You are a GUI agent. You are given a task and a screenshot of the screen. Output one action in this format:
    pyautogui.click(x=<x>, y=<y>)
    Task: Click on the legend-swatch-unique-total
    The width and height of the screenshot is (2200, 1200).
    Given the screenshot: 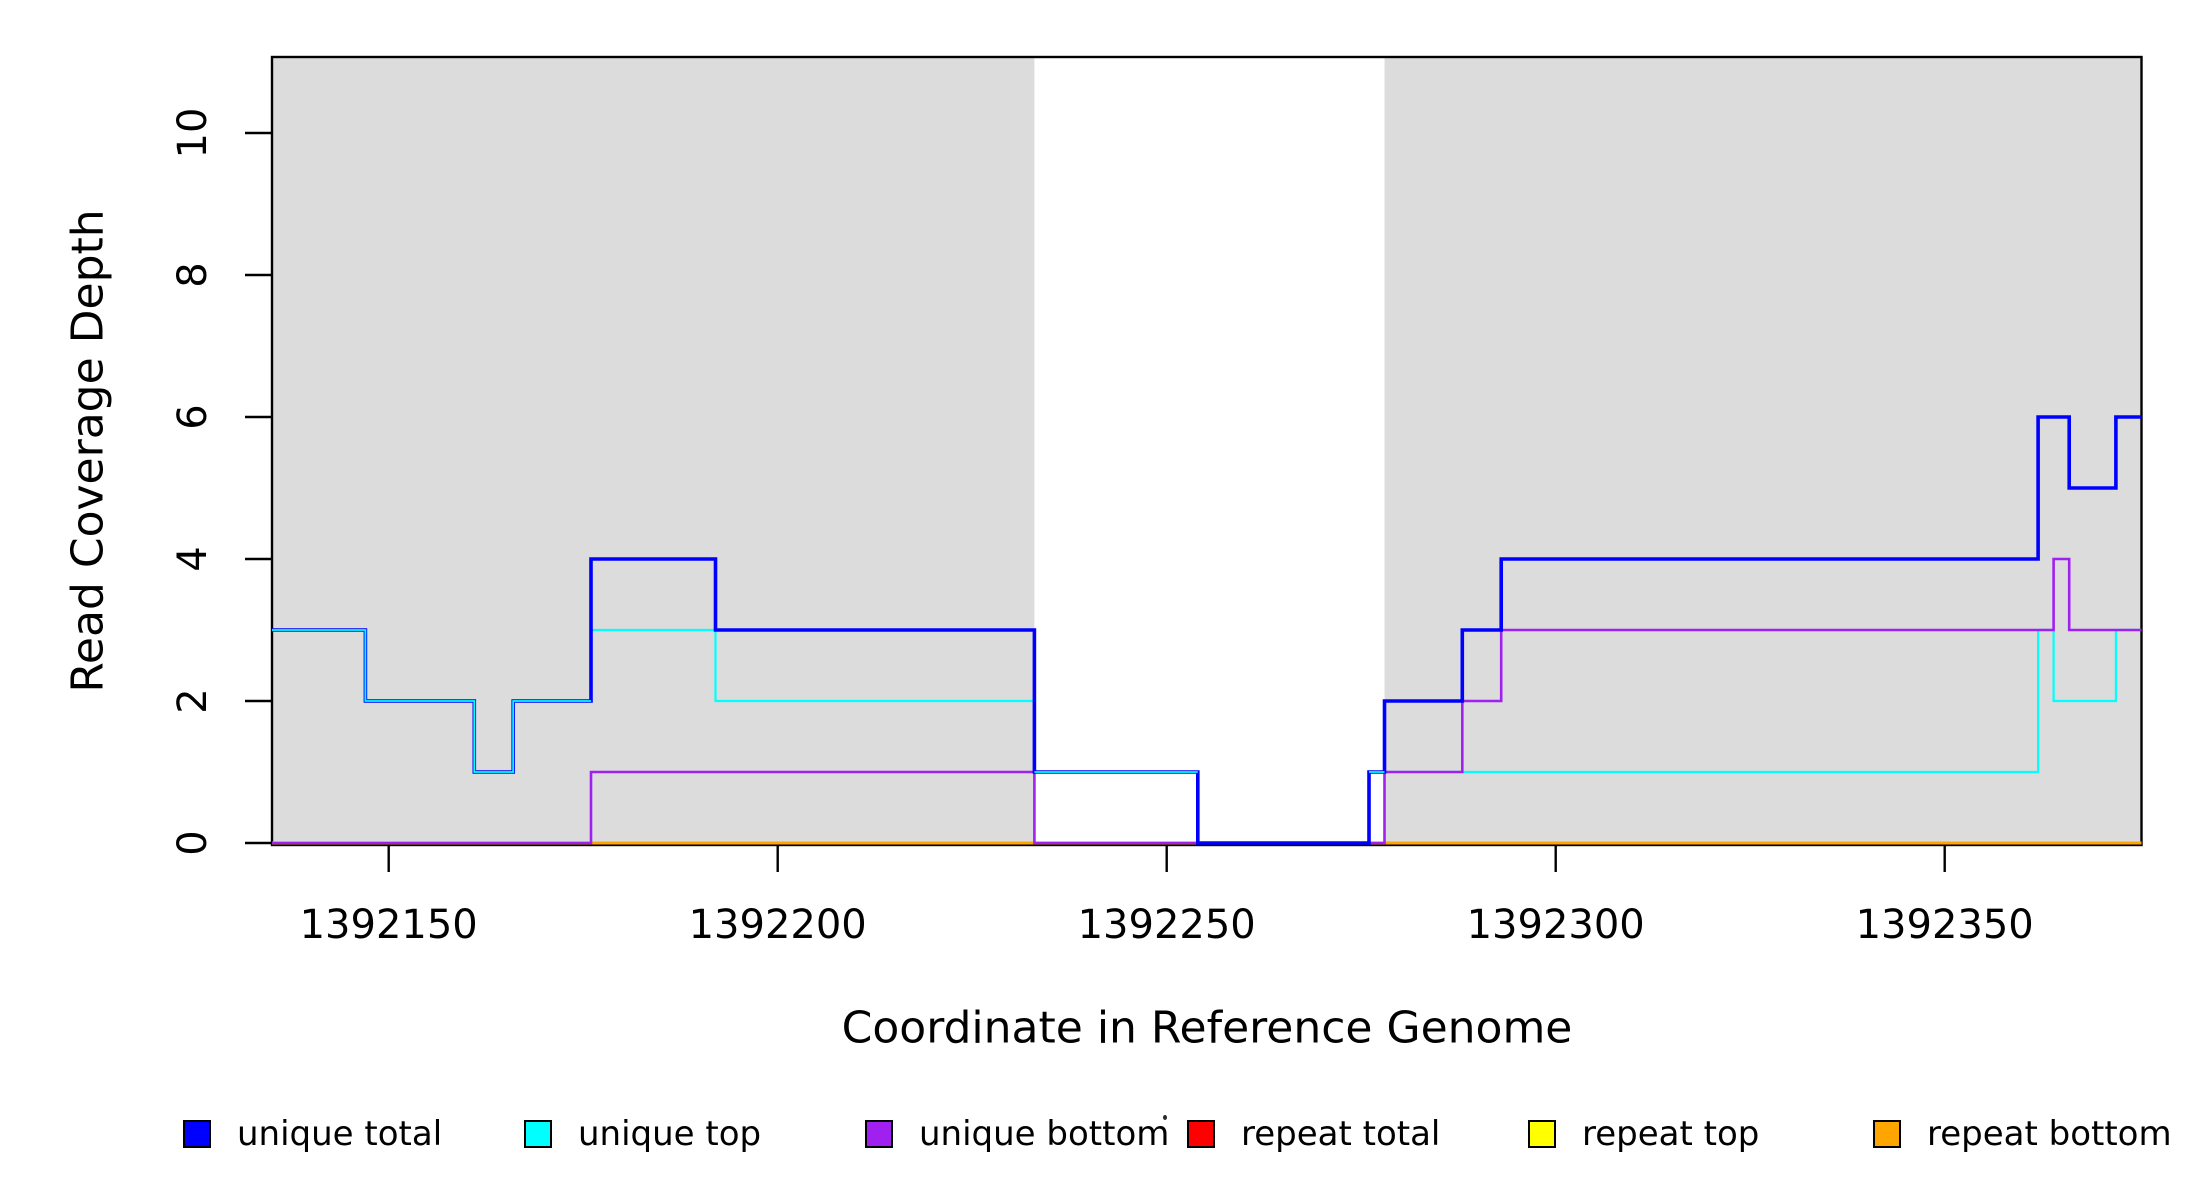 What is the action you would take?
    pyautogui.click(x=197, y=1134)
    